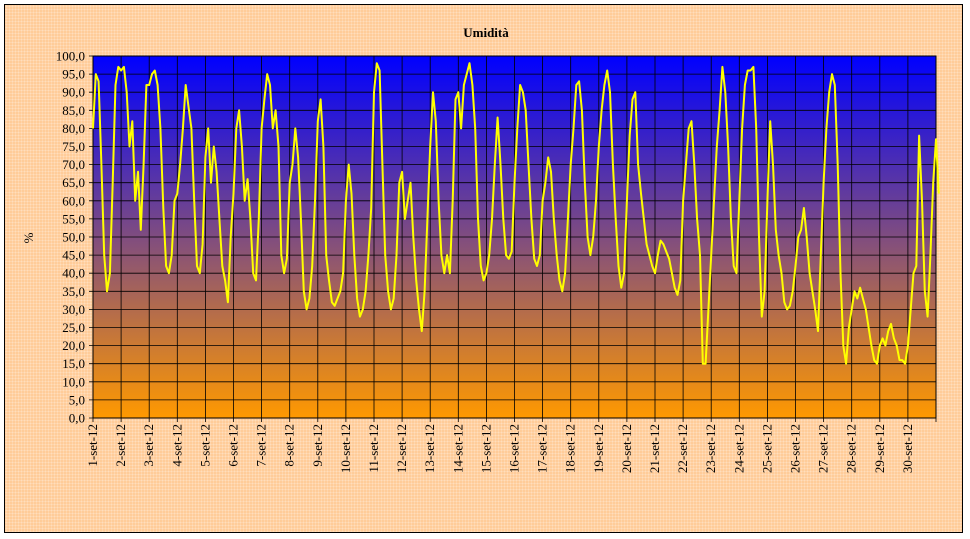  What do you see at coordinates (795, 448) in the screenshot?
I see `x-tick-label: 26-set-12` at bounding box center [795, 448].